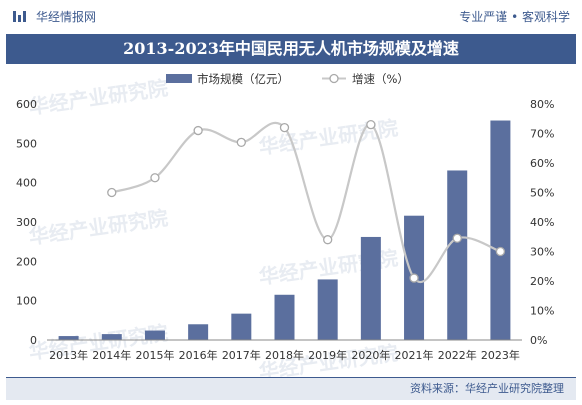  I want to click on y-right-tick-label: 50%, so click(542, 193).